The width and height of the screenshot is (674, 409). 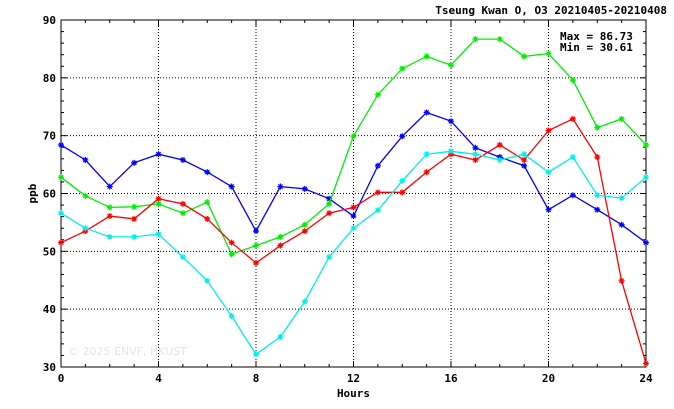 What do you see at coordinates (49, 367) in the screenshot?
I see `y-tick-label: 30` at bounding box center [49, 367].